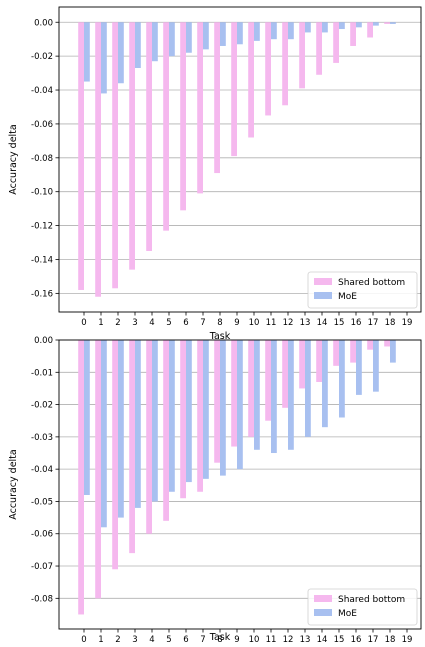 The image size is (425, 647). Describe the element at coordinates (42, 438) in the screenshot. I see `y-tick-label: -0.03` at that location.